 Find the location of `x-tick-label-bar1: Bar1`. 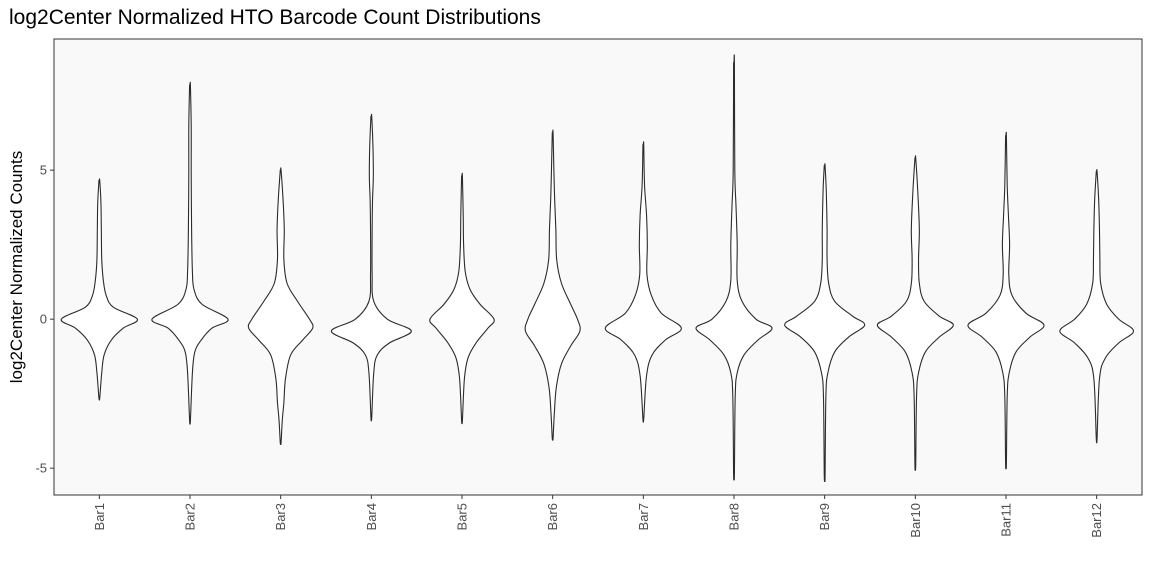

x-tick-label-bar1: Bar1 is located at coordinates (99, 516).